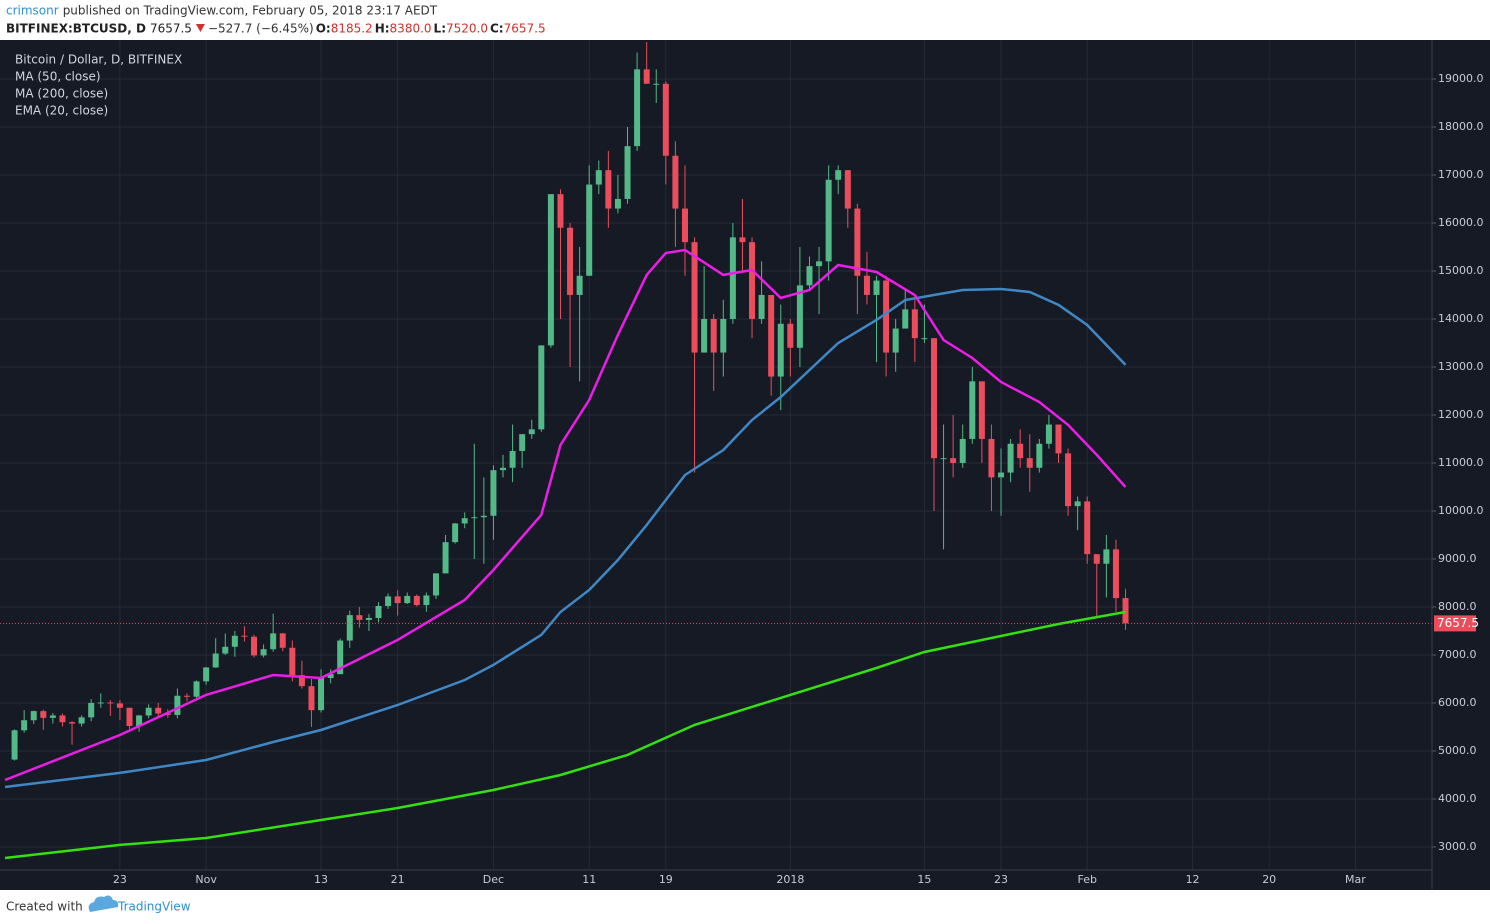 Image resolution: width=1490 pixels, height=924 pixels. Describe the element at coordinates (1458, 623) in the screenshot. I see `last-price-label: 7657.5` at that location.